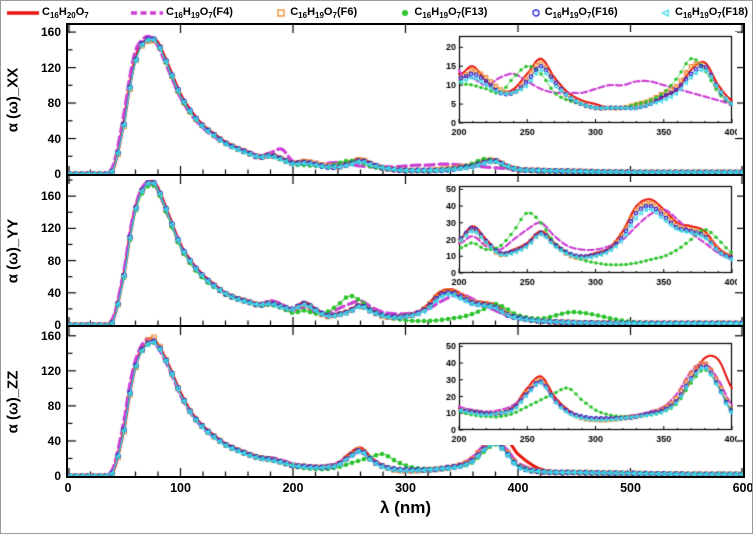  I want to click on x-tick-label: 200, so click(293, 488).